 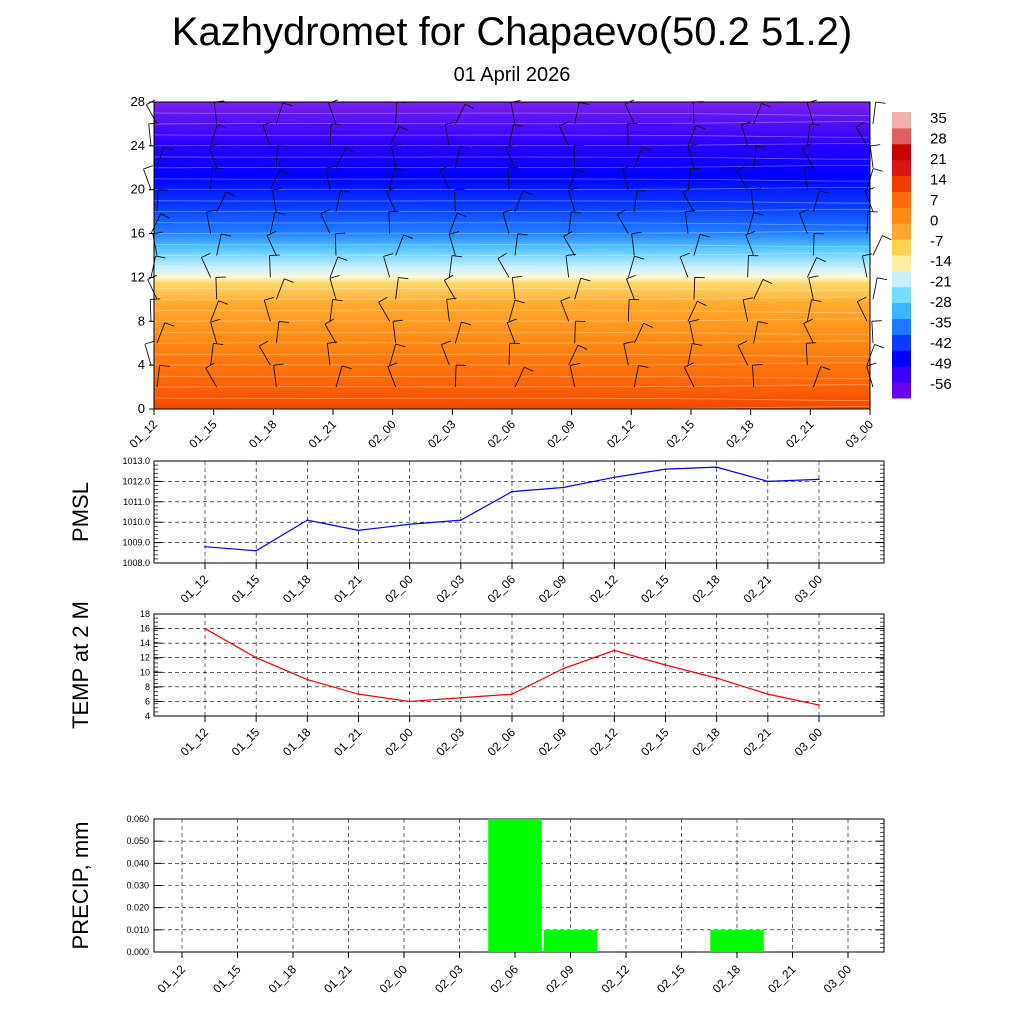 What do you see at coordinates (604, 589) in the screenshot?
I see `x-tick-label: 02_12` at bounding box center [604, 589].